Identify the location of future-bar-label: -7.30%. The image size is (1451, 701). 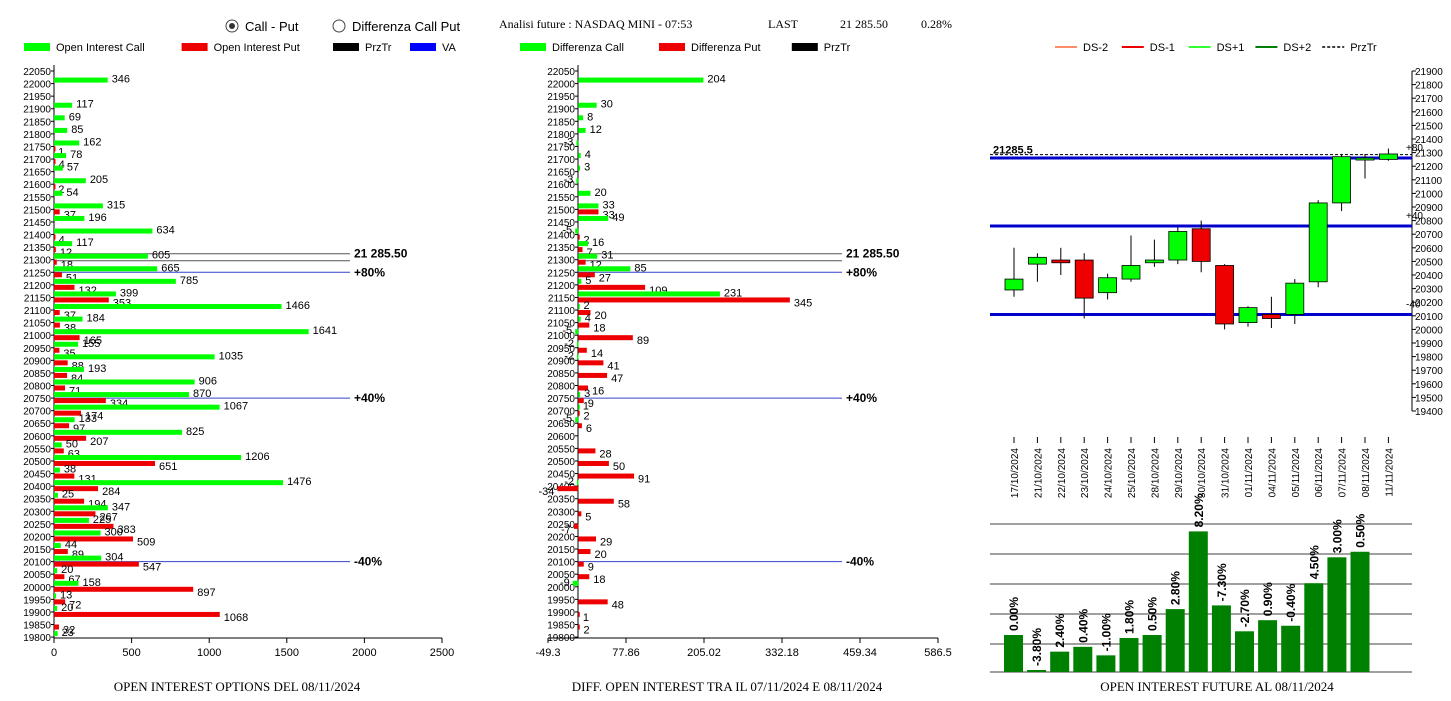
(1222, 582).